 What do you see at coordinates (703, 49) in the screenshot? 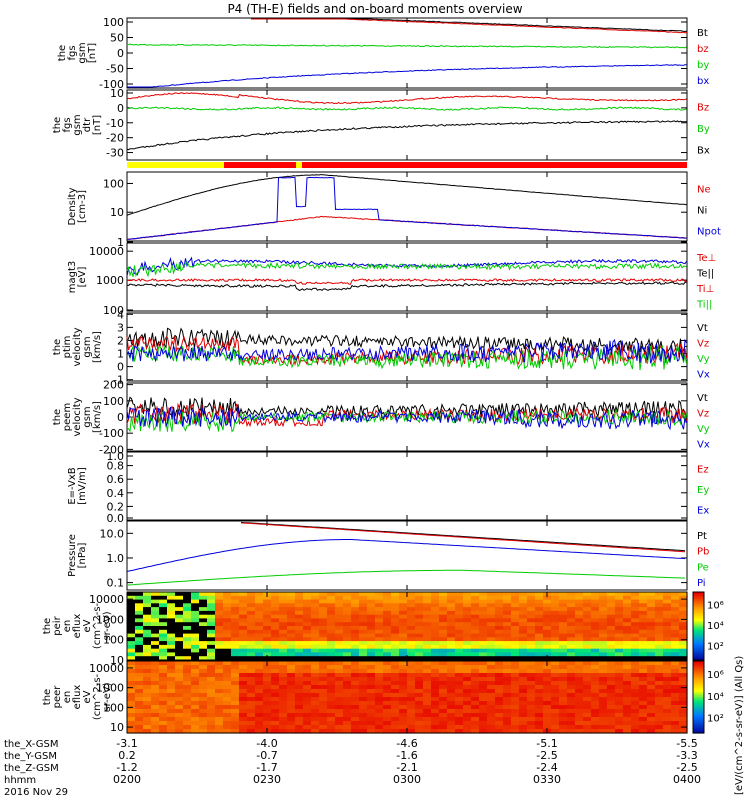
I see `legend-entry: bz` at bounding box center [703, 49].